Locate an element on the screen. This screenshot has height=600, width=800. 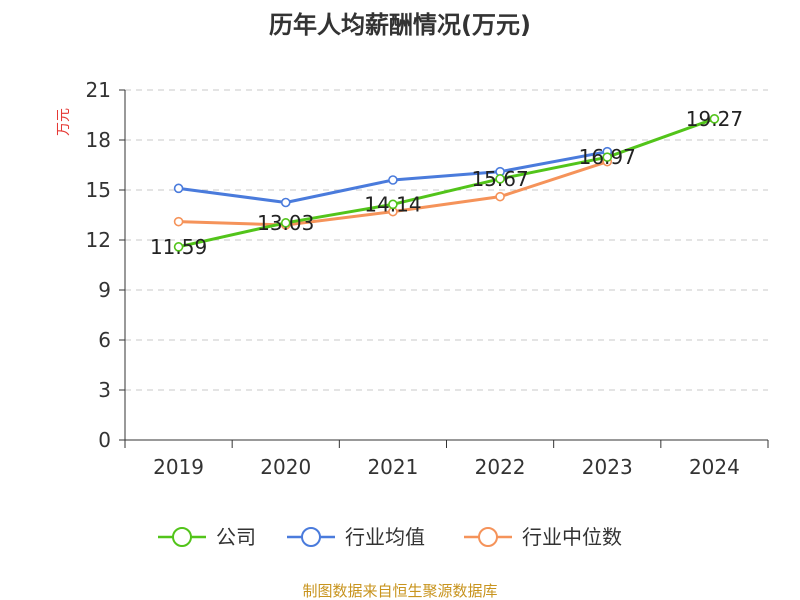
x-tick-label: 2021 is located at coordinates (392, 467).